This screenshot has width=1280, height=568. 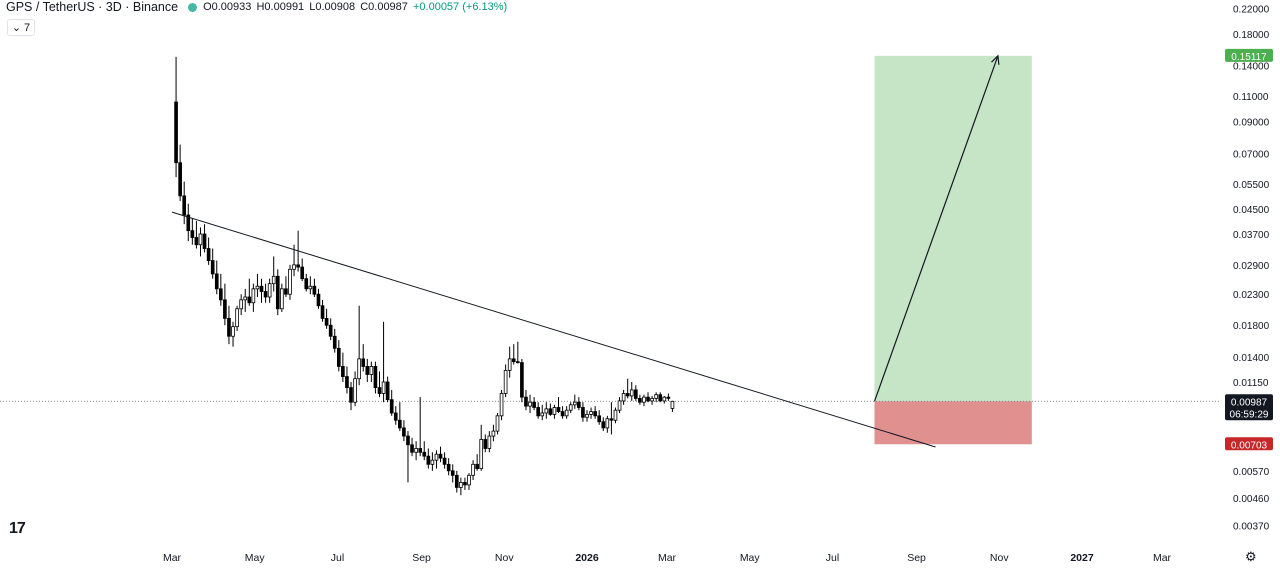 I want to click on high-value: H0.00991, so click(x=280, y=7).